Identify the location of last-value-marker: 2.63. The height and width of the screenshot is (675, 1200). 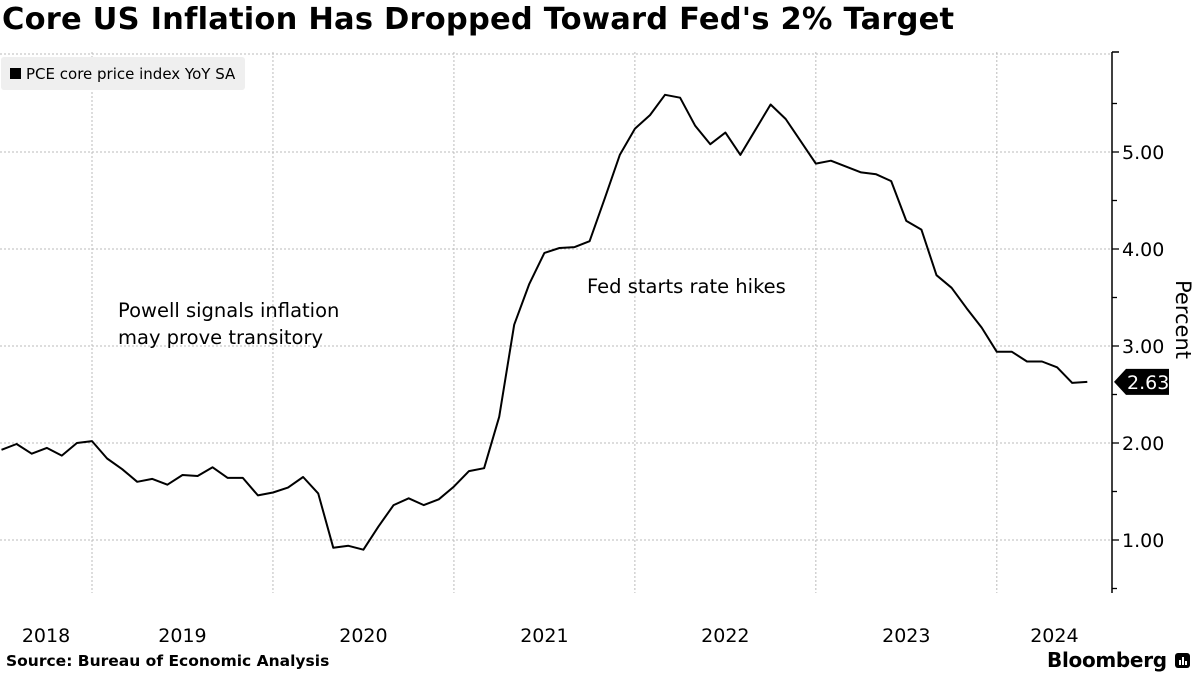
(1141, 381).